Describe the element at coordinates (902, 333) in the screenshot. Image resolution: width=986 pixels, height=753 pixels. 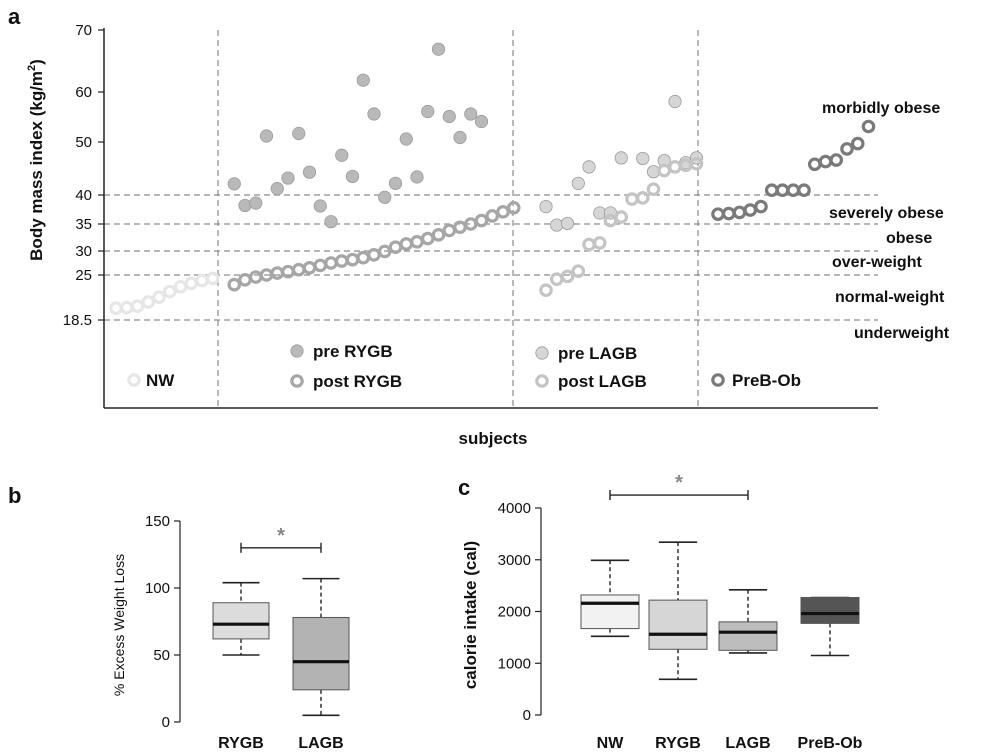
I see `bmi-category-label: underweight` at that location.